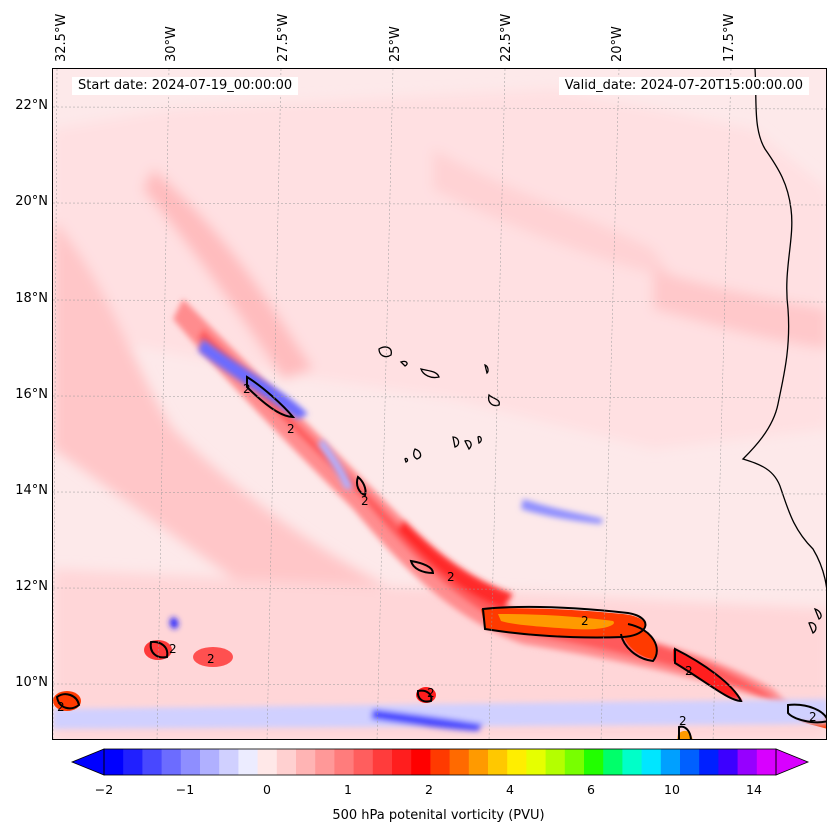 Image resolution: width=837 pixels, height=836 pixels. Describe the element at coordinates (672, 789) in the screenshot. I see `colorbar-tick: 10` at that location.